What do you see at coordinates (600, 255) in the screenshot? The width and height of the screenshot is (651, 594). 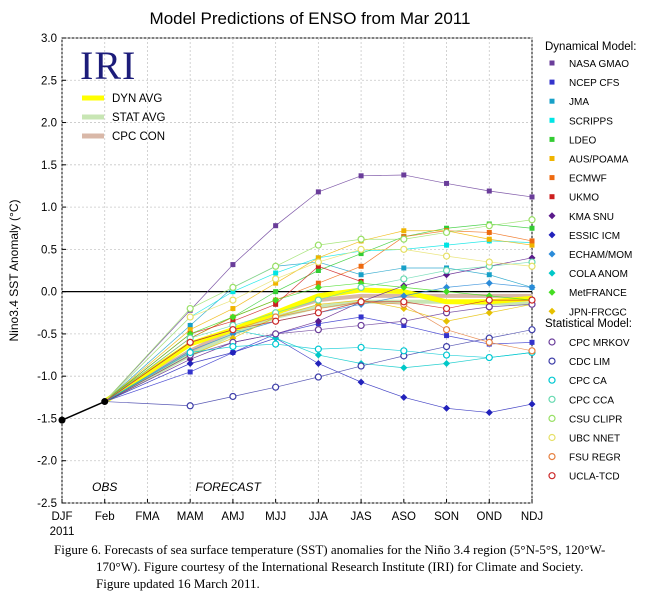 I see `legend-label: ECHAM/MOM` at bounding box center [600, 255].